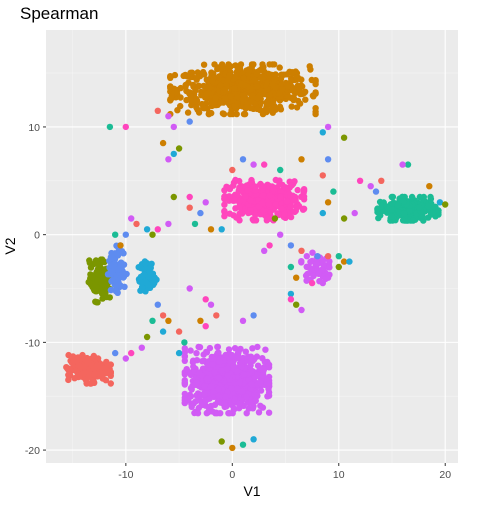  I want to click on y-tick-label: 10, so click(34, 128).